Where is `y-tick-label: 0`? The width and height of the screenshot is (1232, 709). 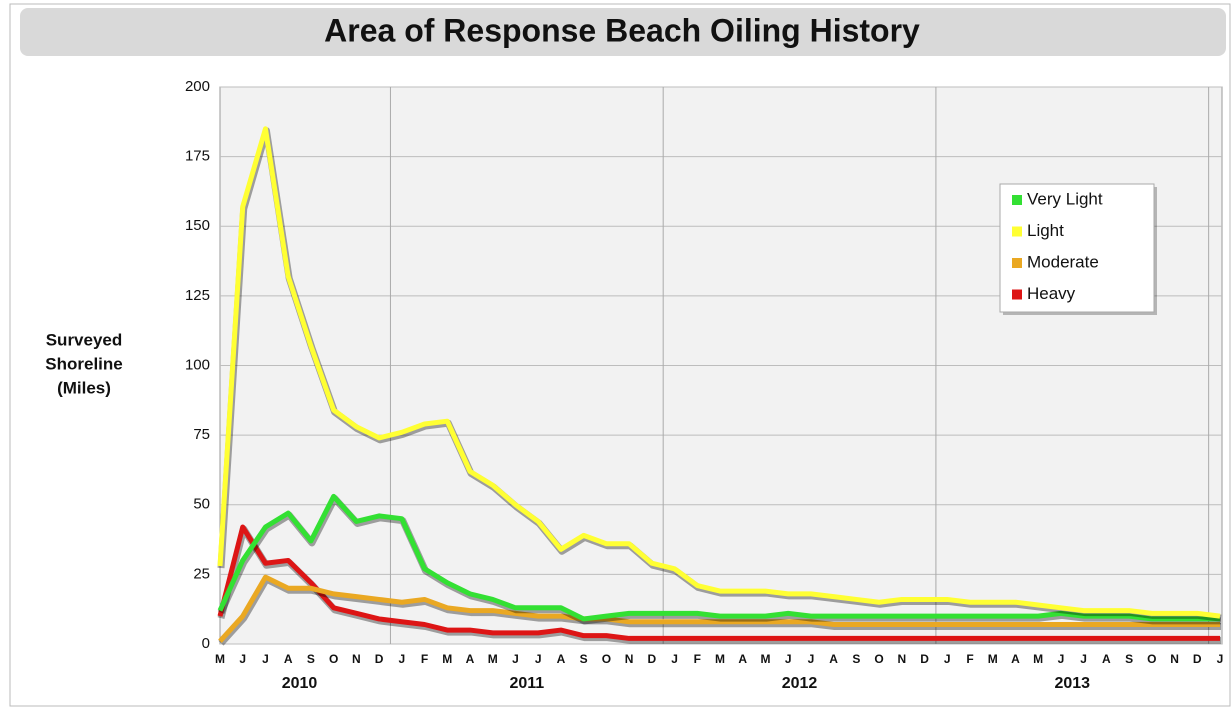
y-tick-label: 0 is located at coordinates (206, 643).